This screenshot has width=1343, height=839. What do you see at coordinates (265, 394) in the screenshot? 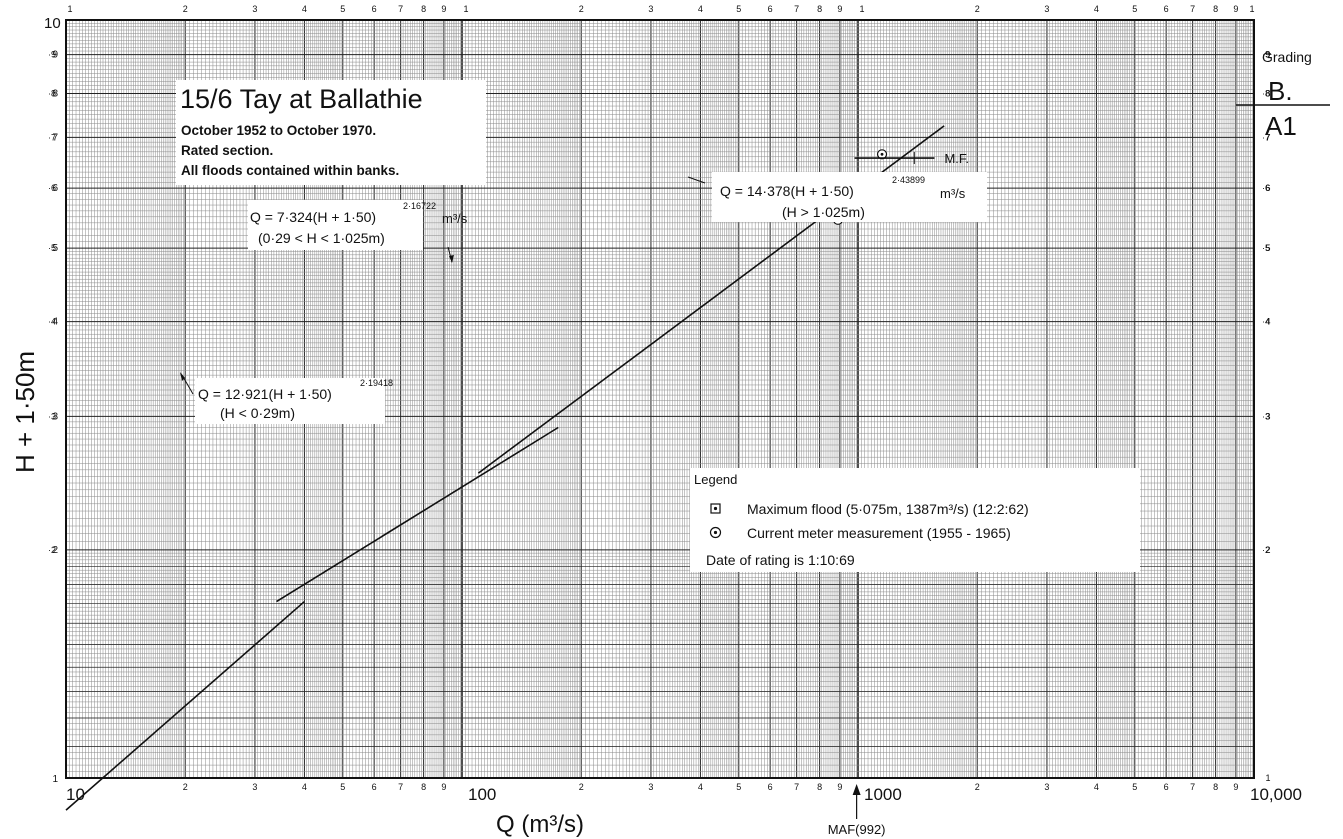
I see `equation-lower-q: Q = 12·921(H + 1·50)` at bounding box center [265, 394].